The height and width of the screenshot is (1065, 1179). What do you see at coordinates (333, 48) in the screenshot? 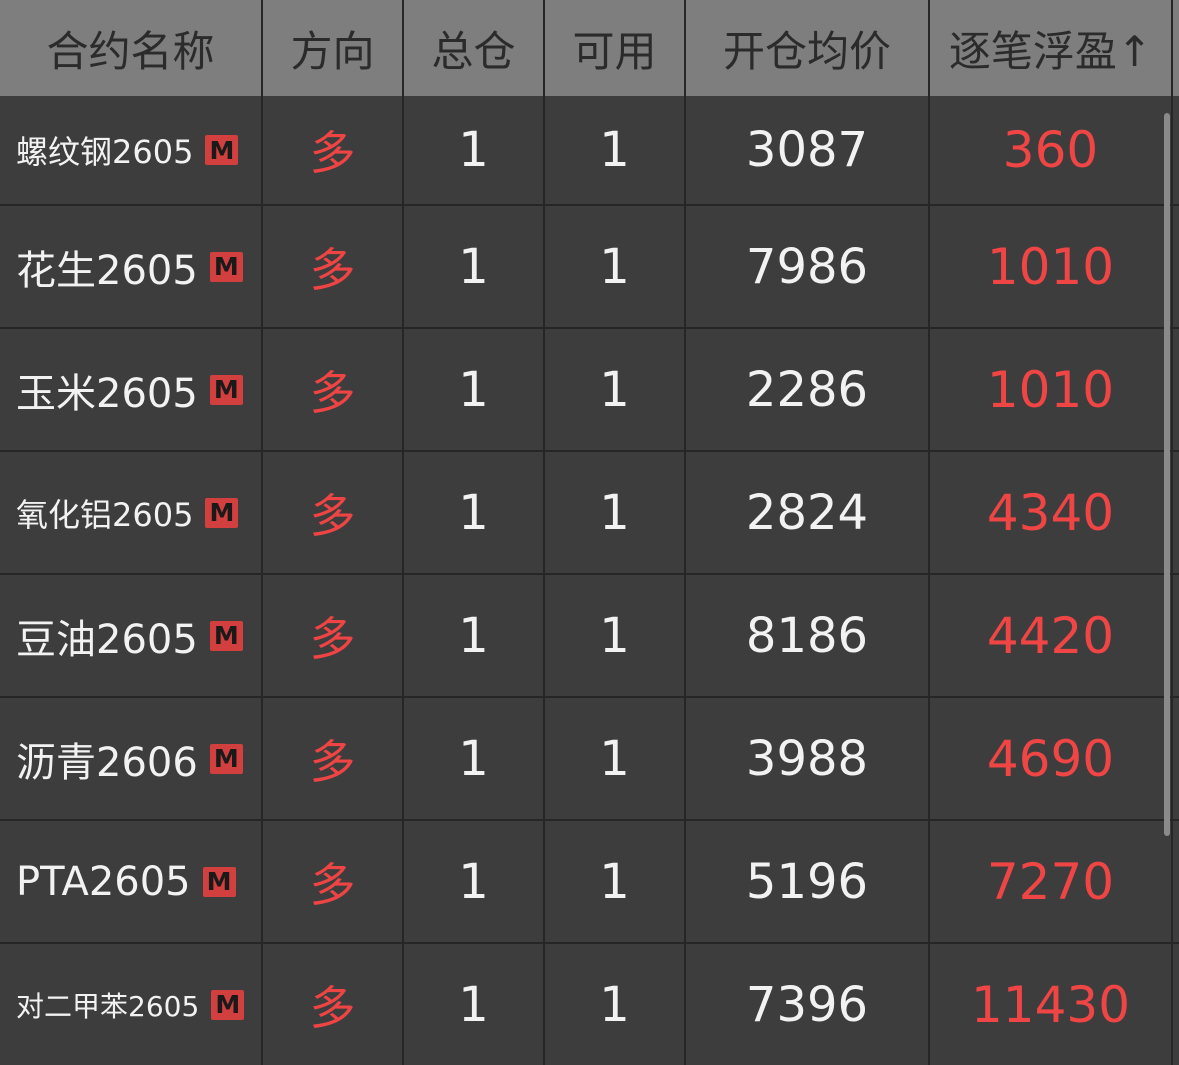
I see `header-direction: 方向` at bounding box center [333, 48].